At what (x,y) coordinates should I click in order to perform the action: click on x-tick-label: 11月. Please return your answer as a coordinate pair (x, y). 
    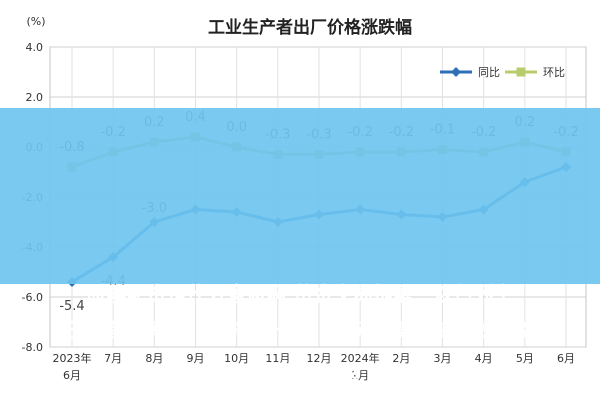
    Looking at the image, I should click on (277, 358).